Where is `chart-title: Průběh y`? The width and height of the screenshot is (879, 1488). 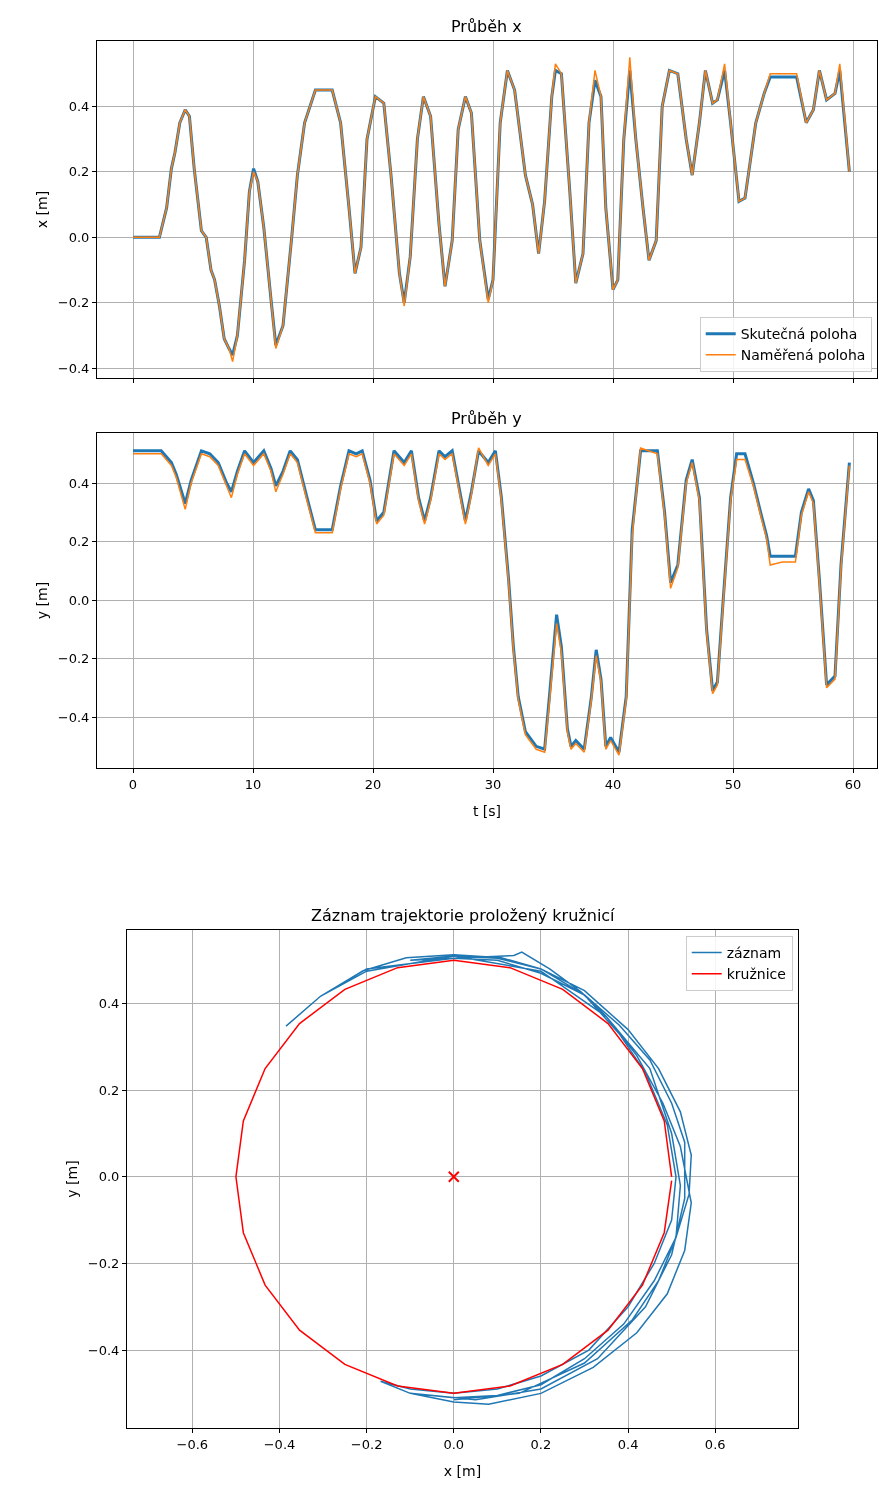
chart-title: Průběh y is located at coordinates (486, 418).